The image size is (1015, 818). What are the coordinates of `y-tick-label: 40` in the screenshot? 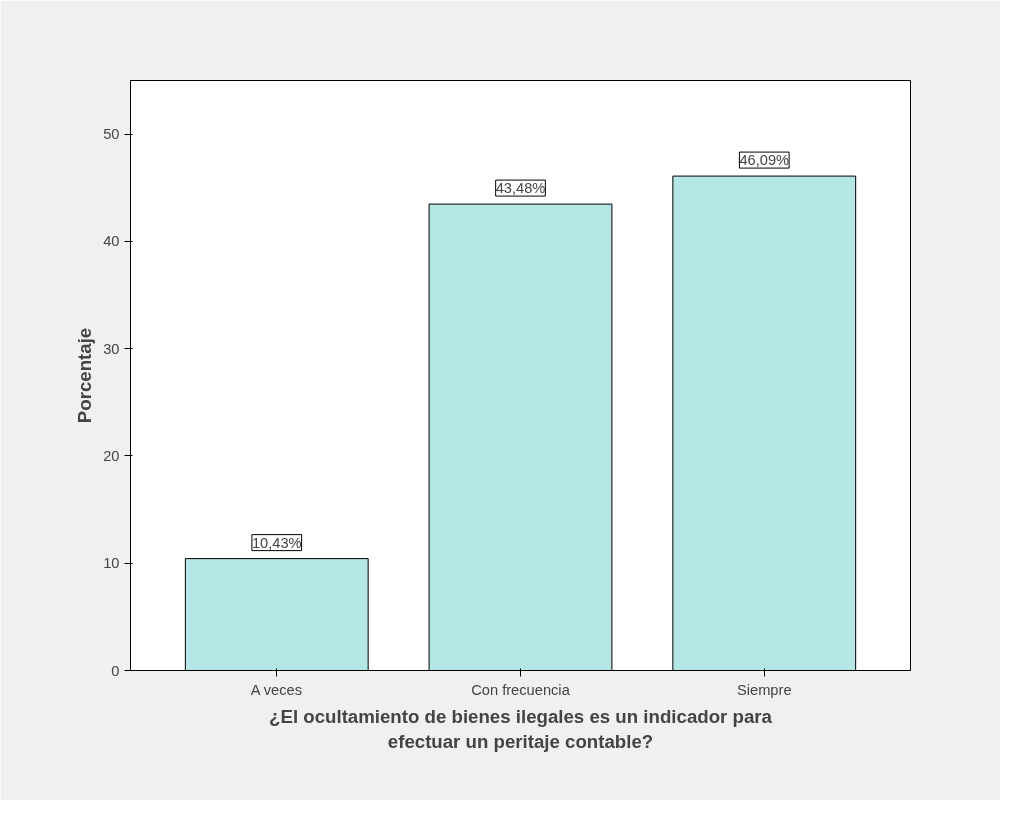 It's located at (111, 241).